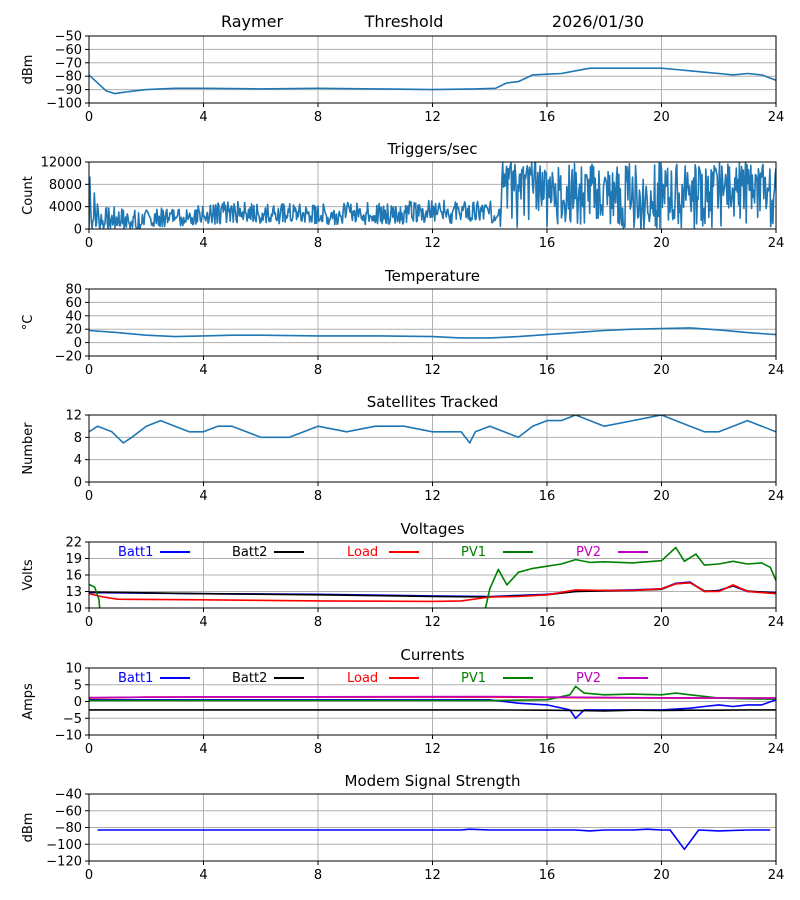 This screenshot has width=800, height=900. What do you see at coordinates (547, 622) in the screenshot?
I see `voltages-xtick-label: 16` at bounding box center [547, 622].